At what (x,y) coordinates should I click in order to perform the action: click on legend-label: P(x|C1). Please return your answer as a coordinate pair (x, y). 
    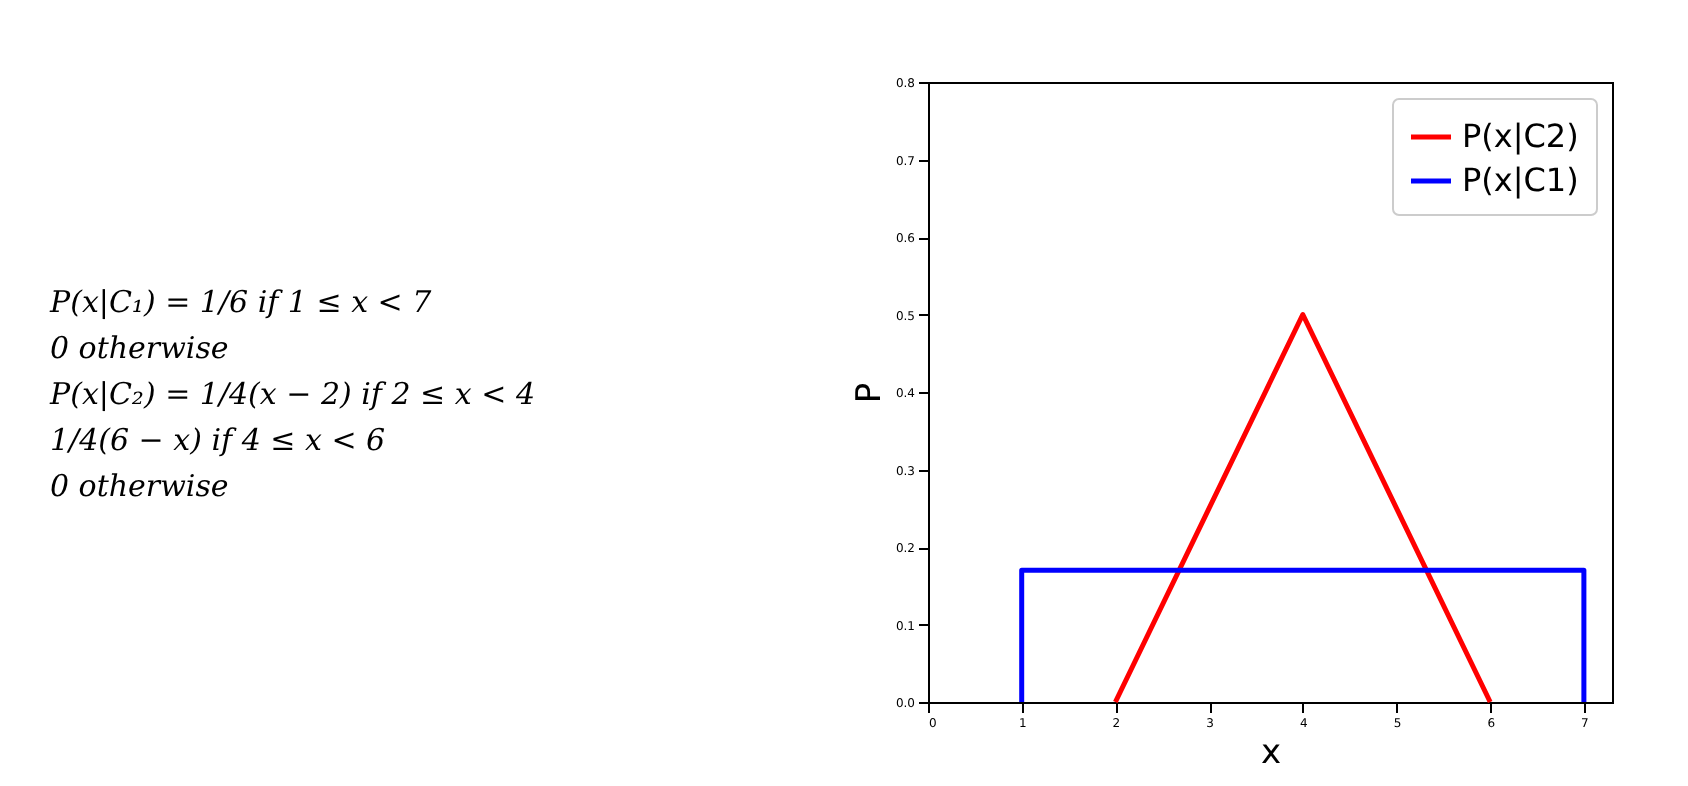
    Looking at the image, I should click on (1520, 180).